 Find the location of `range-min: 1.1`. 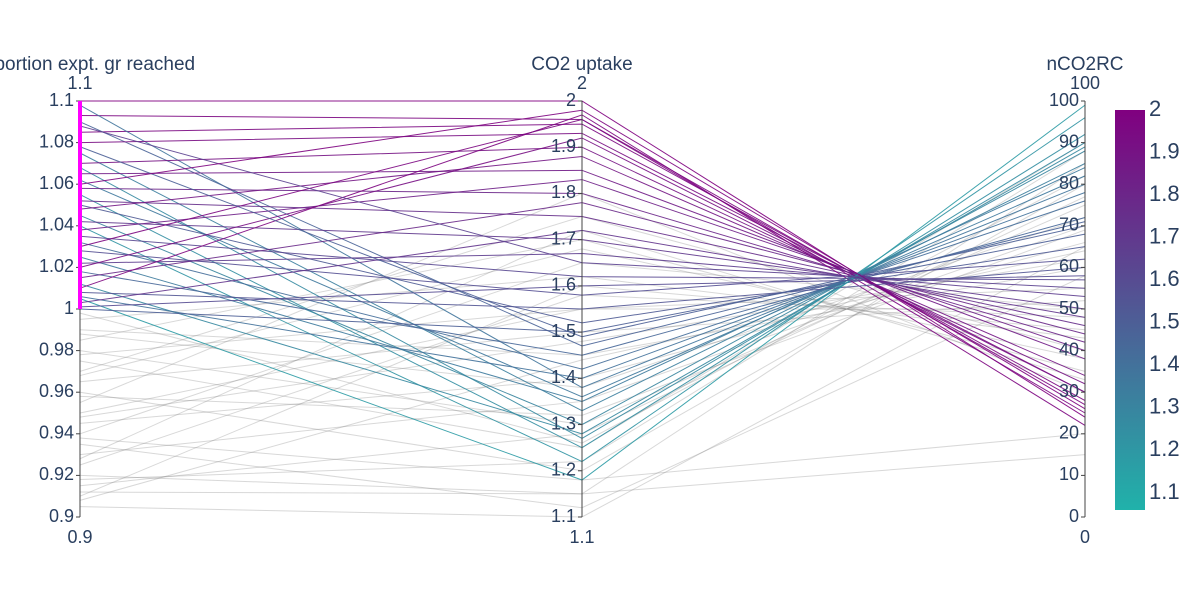

range-min: 1.1 is located at coordinates (581, 537).